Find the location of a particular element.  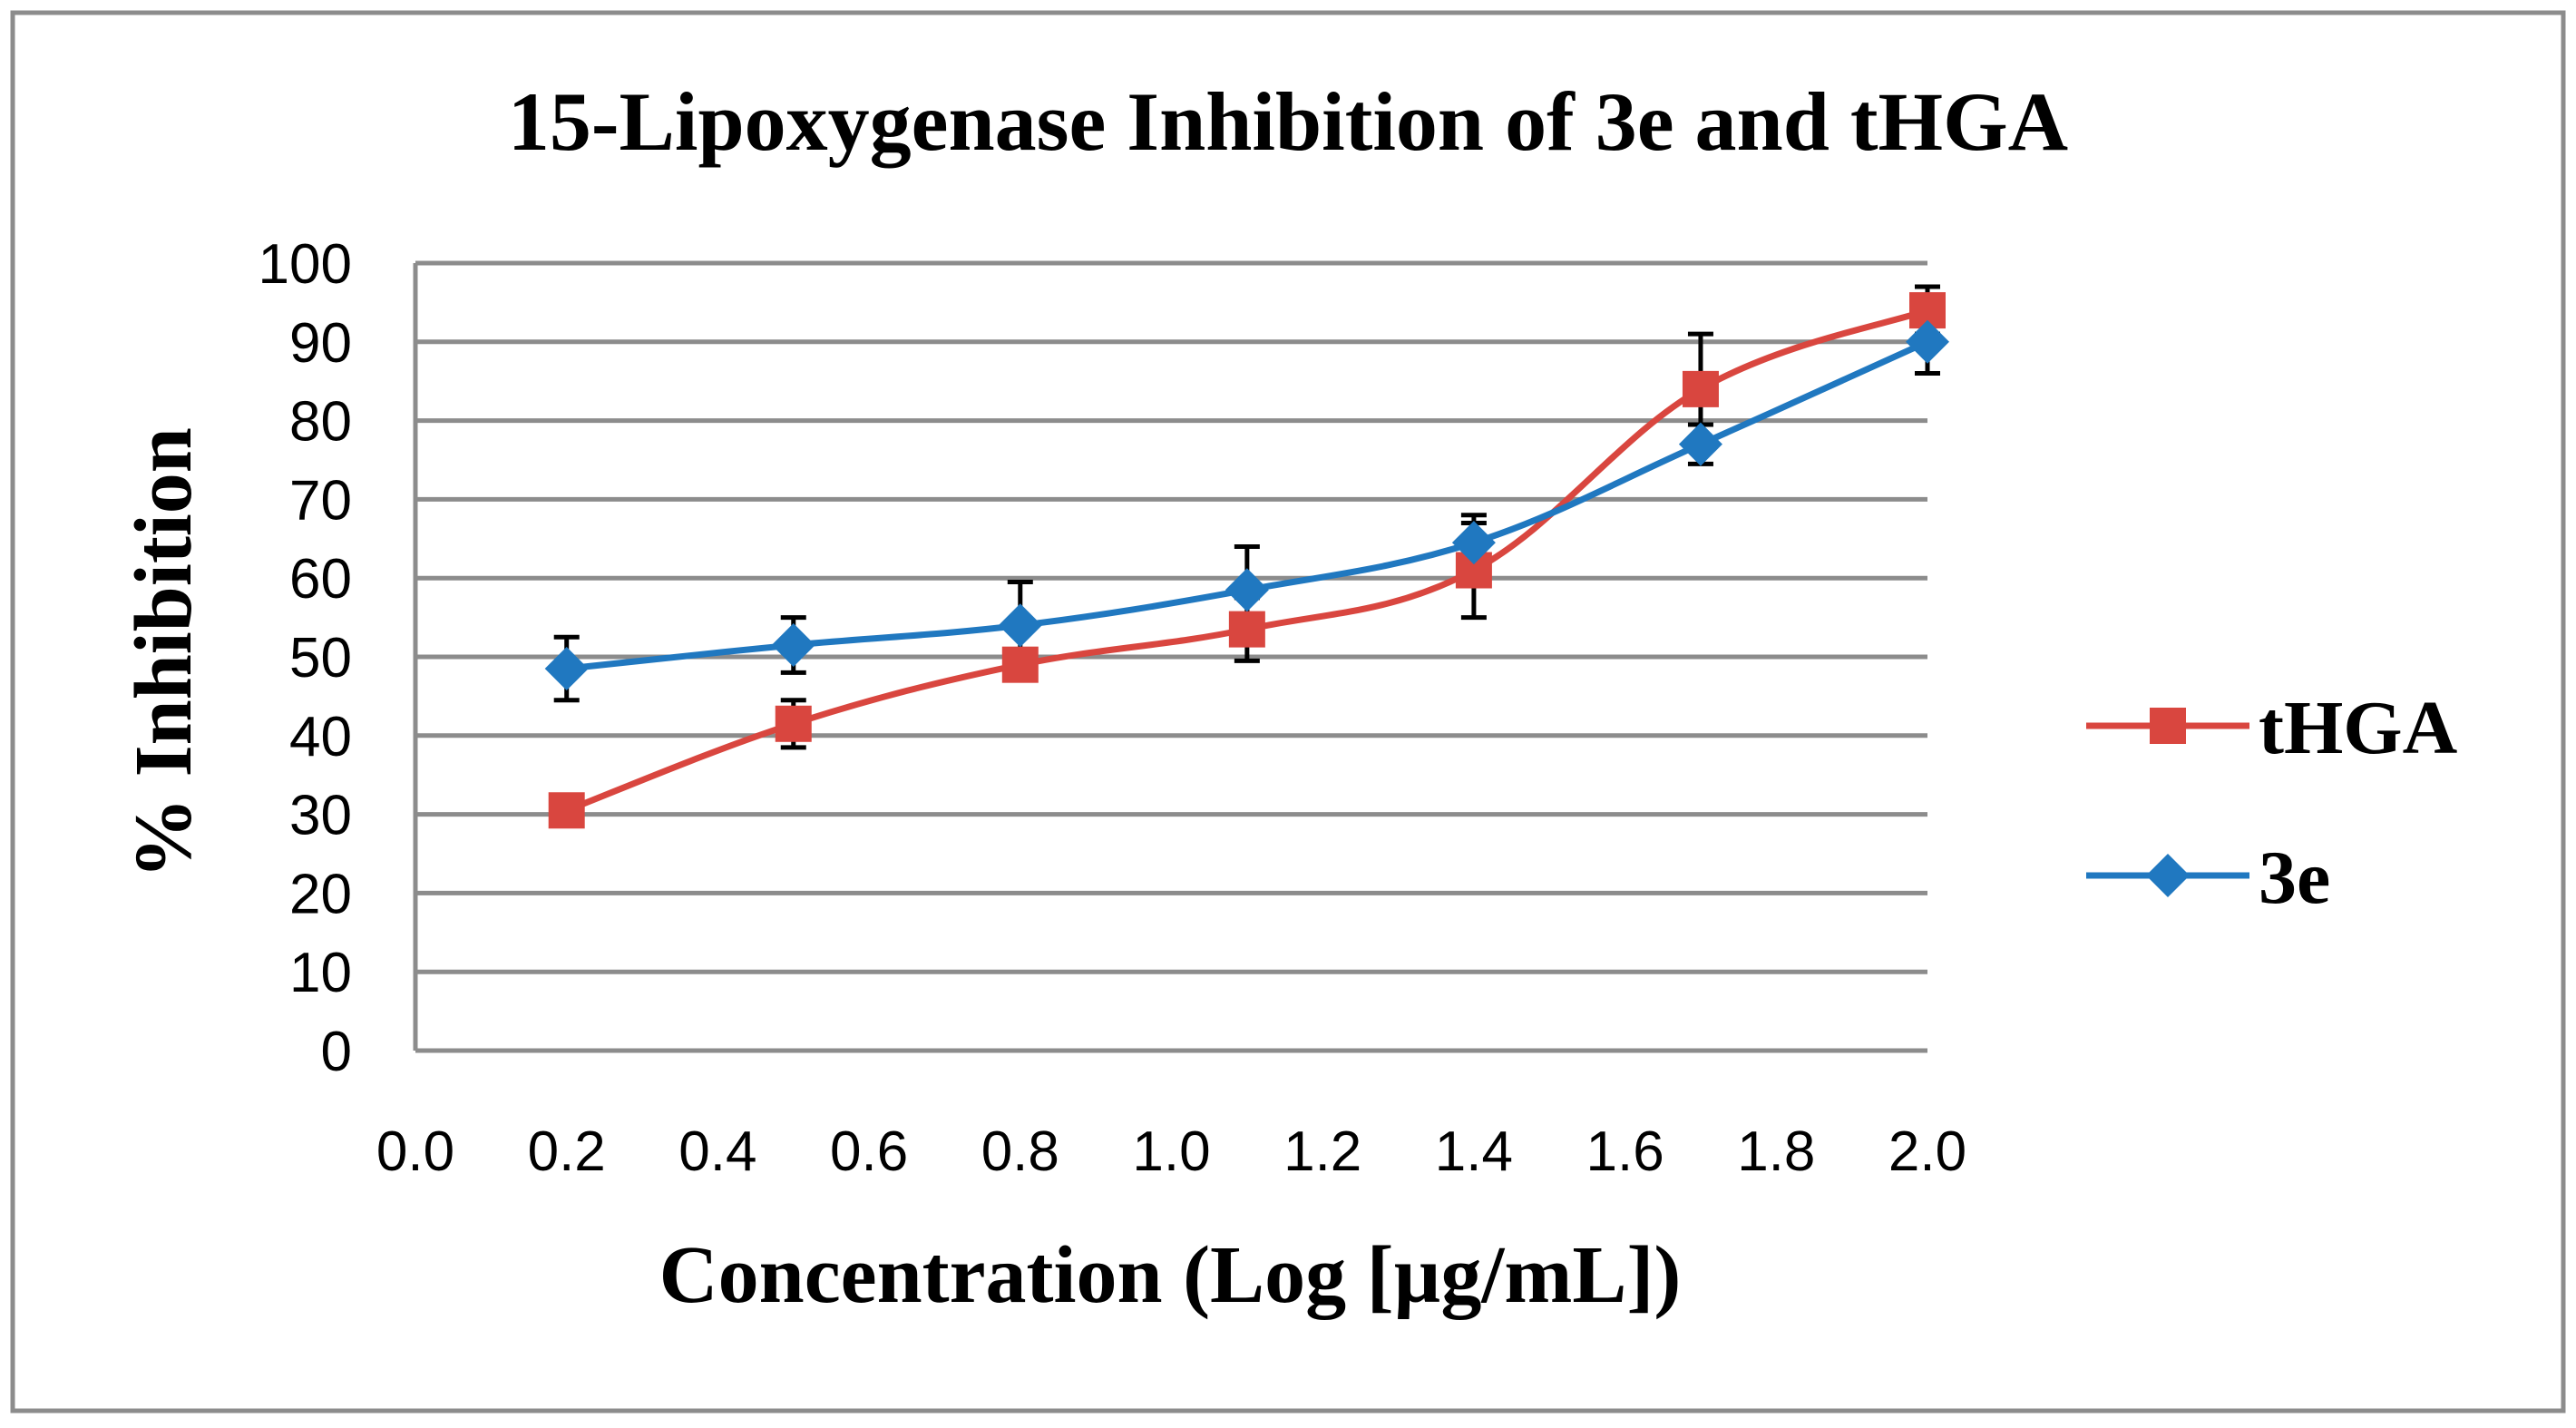

x-tick-label-0.4: 0.4 is located at coordinates (717, 1151).